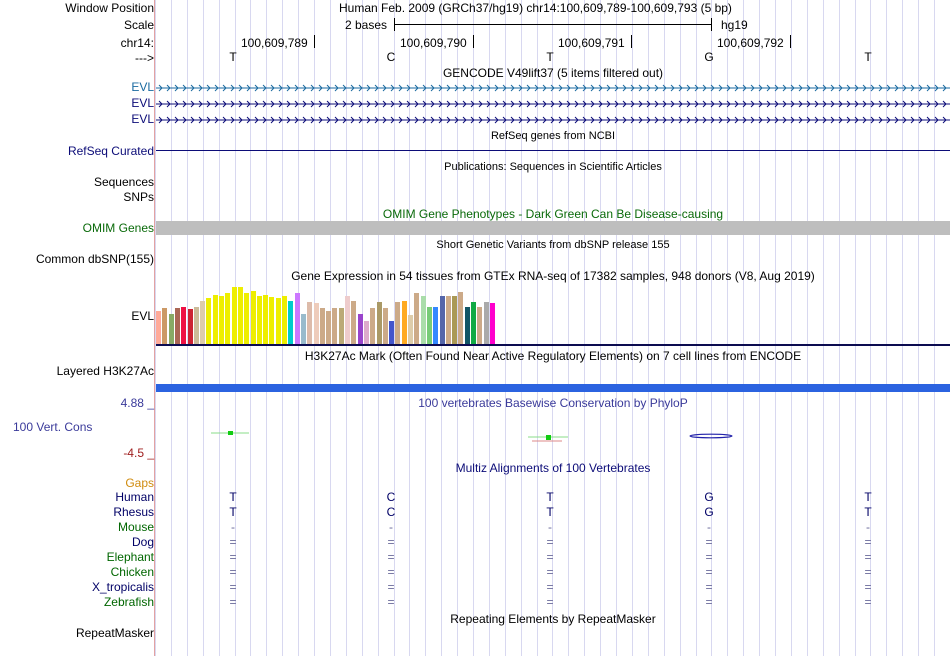 The height and width of the screenshot is (656, 950). Describe the element at coordinates (138, 197) in the screenshot. I see `publications-label-snps: SNPs` at that location.